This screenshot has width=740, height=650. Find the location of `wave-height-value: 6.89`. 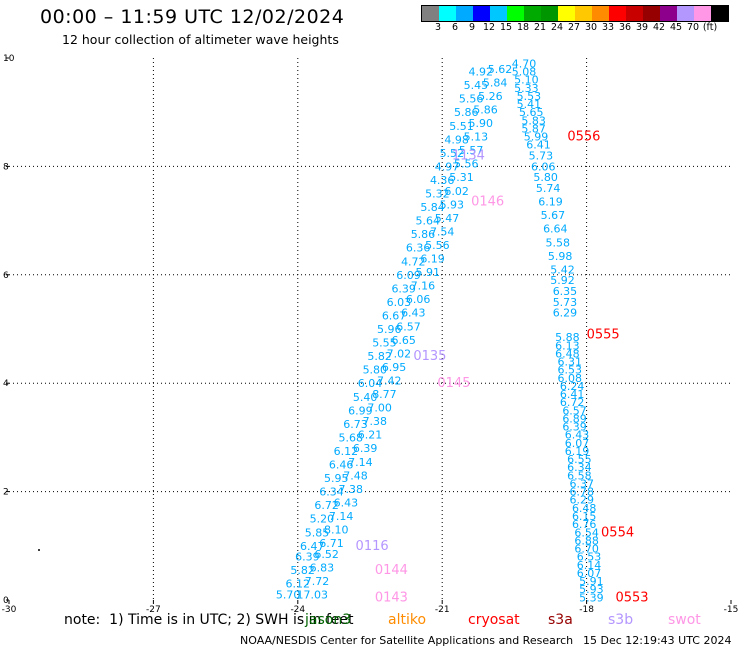

wave-height-value: 6.89 is located at coordinates (574, 418).